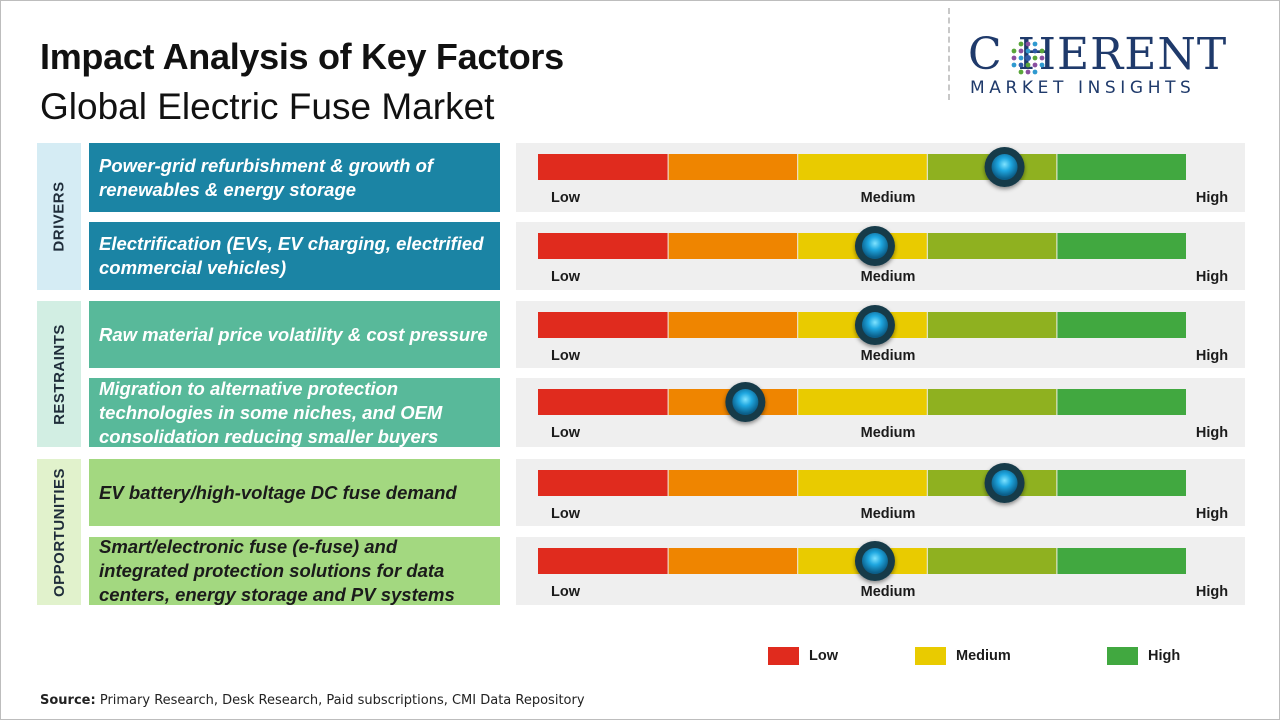 This screenshot has height=720, width=1280. What do you see at coordinates (278, 492) in the screenshot?
I see `factor-label: EV battery/high-voltage DC fuse demand` at bounding box center [278, 492].